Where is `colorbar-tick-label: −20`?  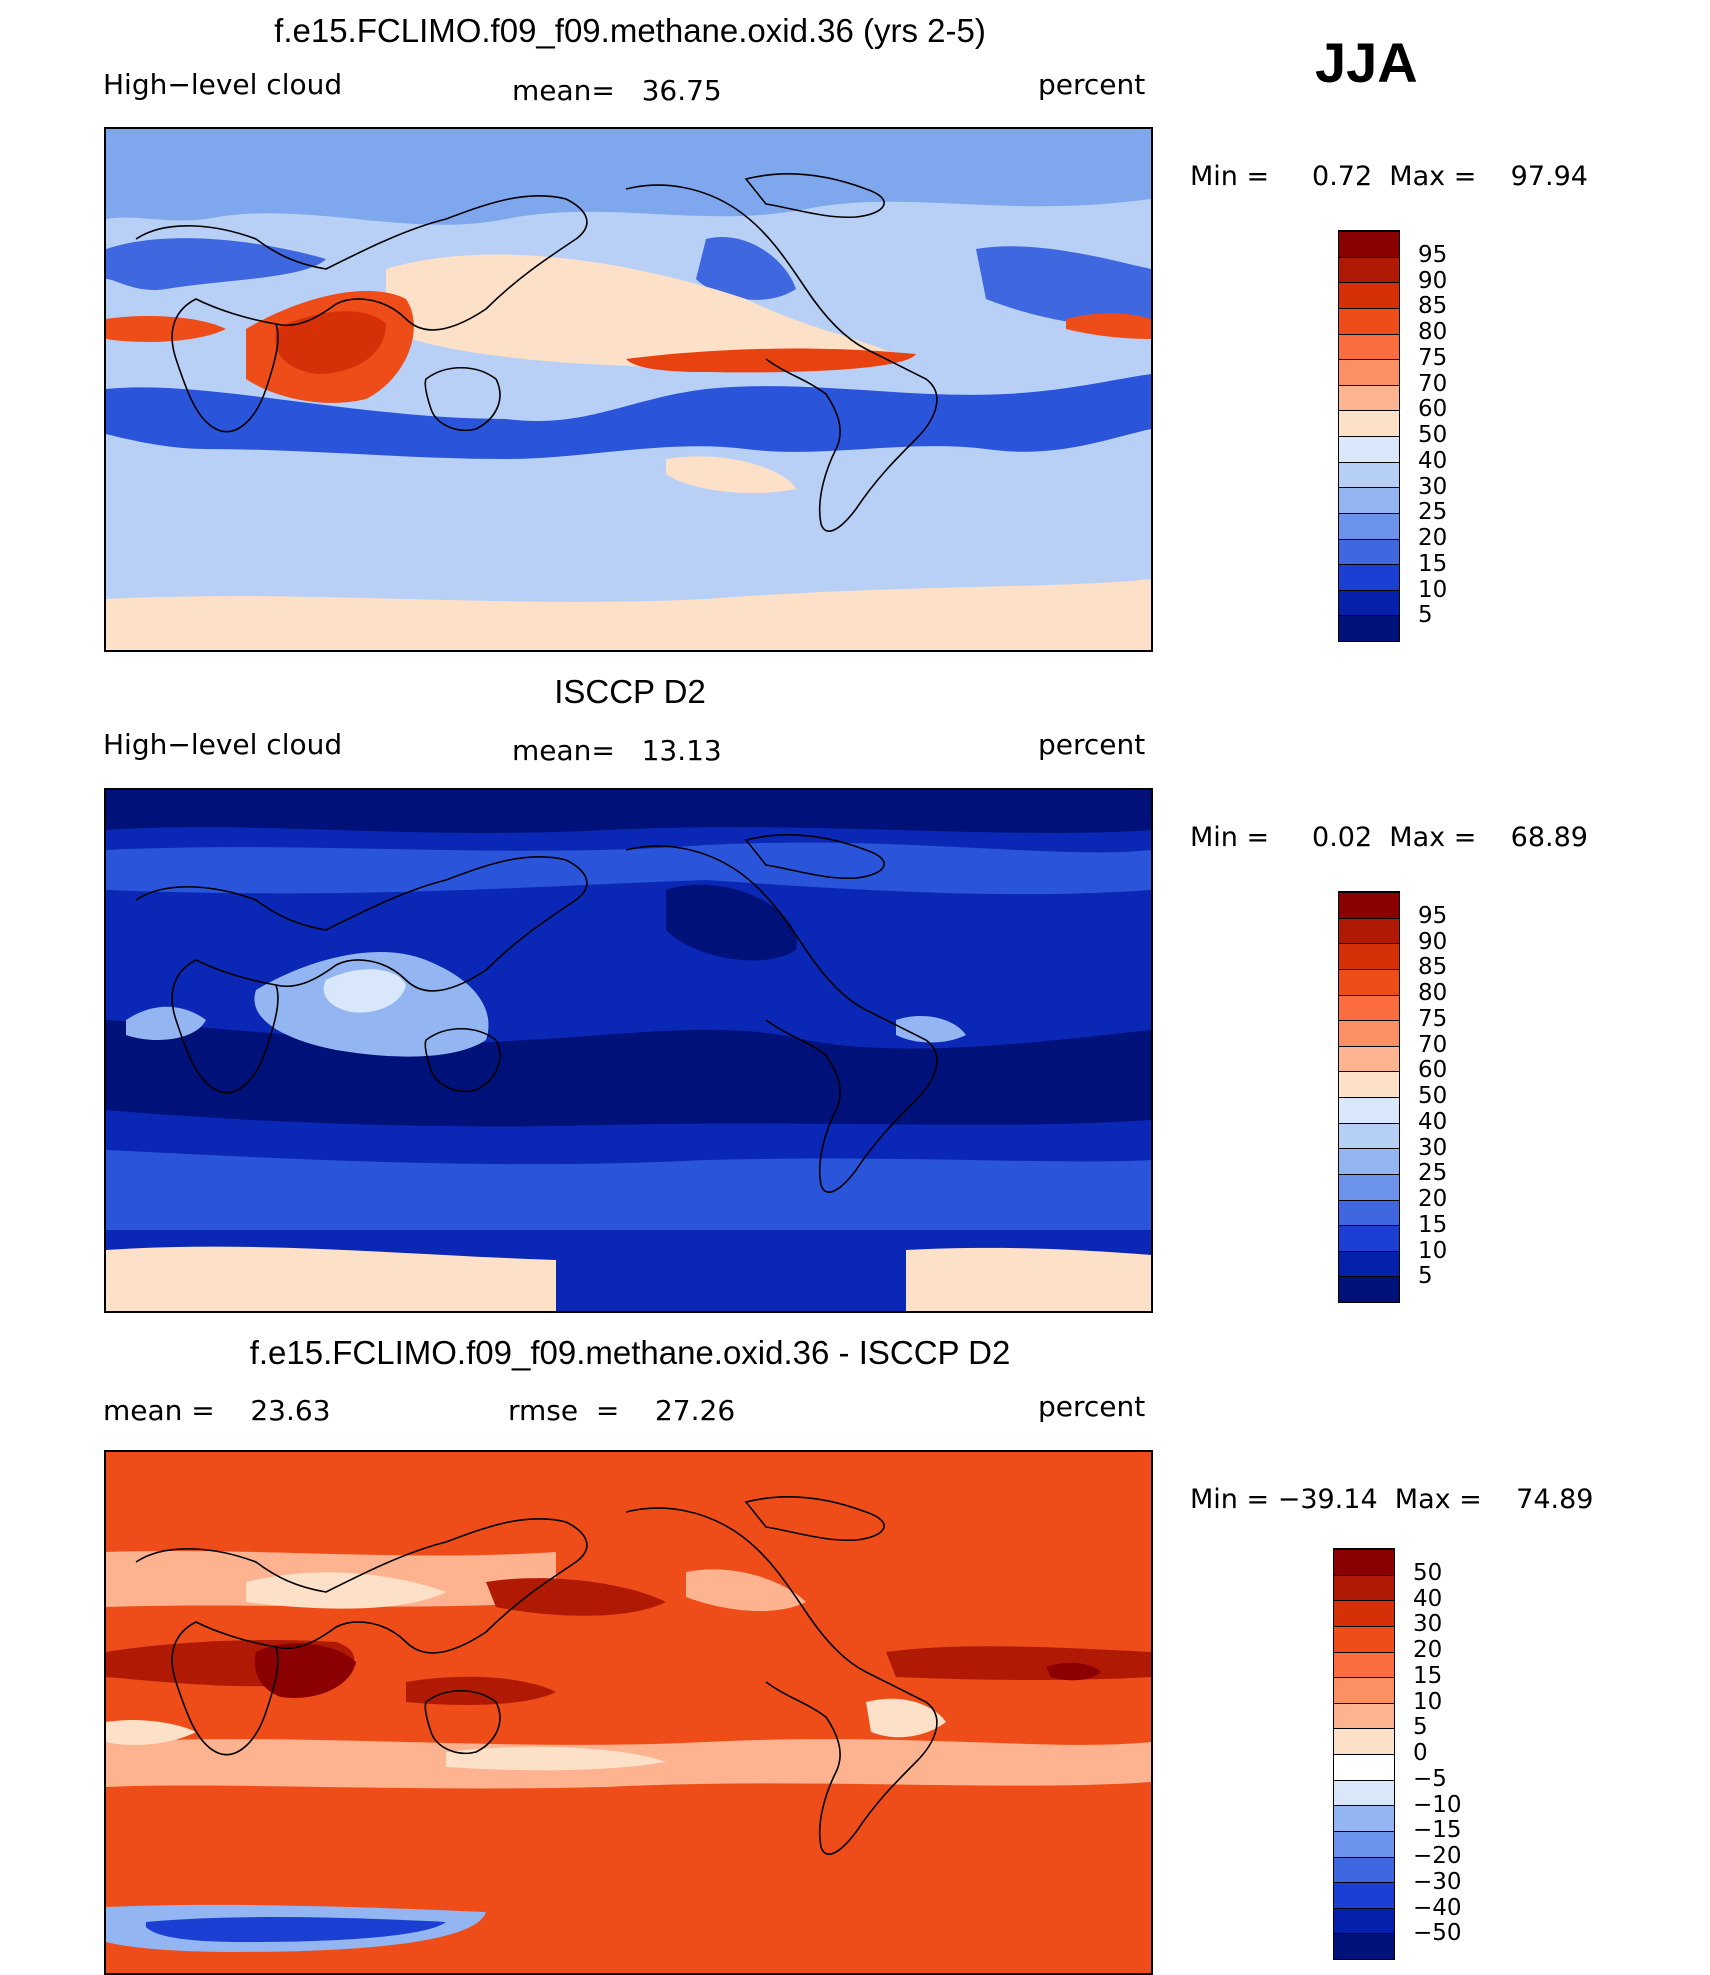
colorbar-tick-label: −20 is located at coordinates (1437, 1856).